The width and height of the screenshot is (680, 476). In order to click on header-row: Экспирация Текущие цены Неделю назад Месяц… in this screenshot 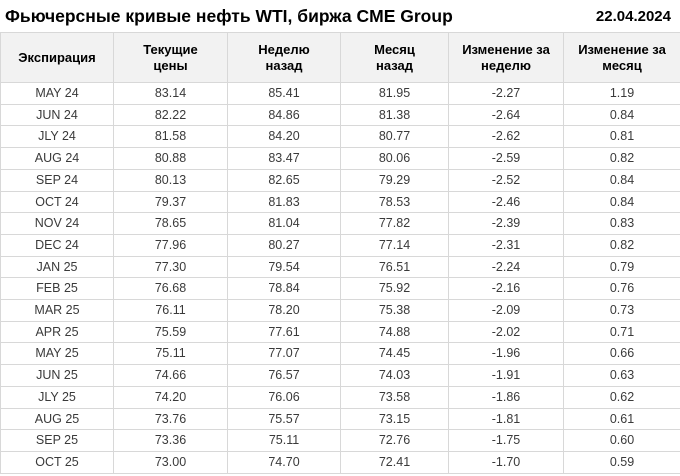, I will do `click(340, 57)`.